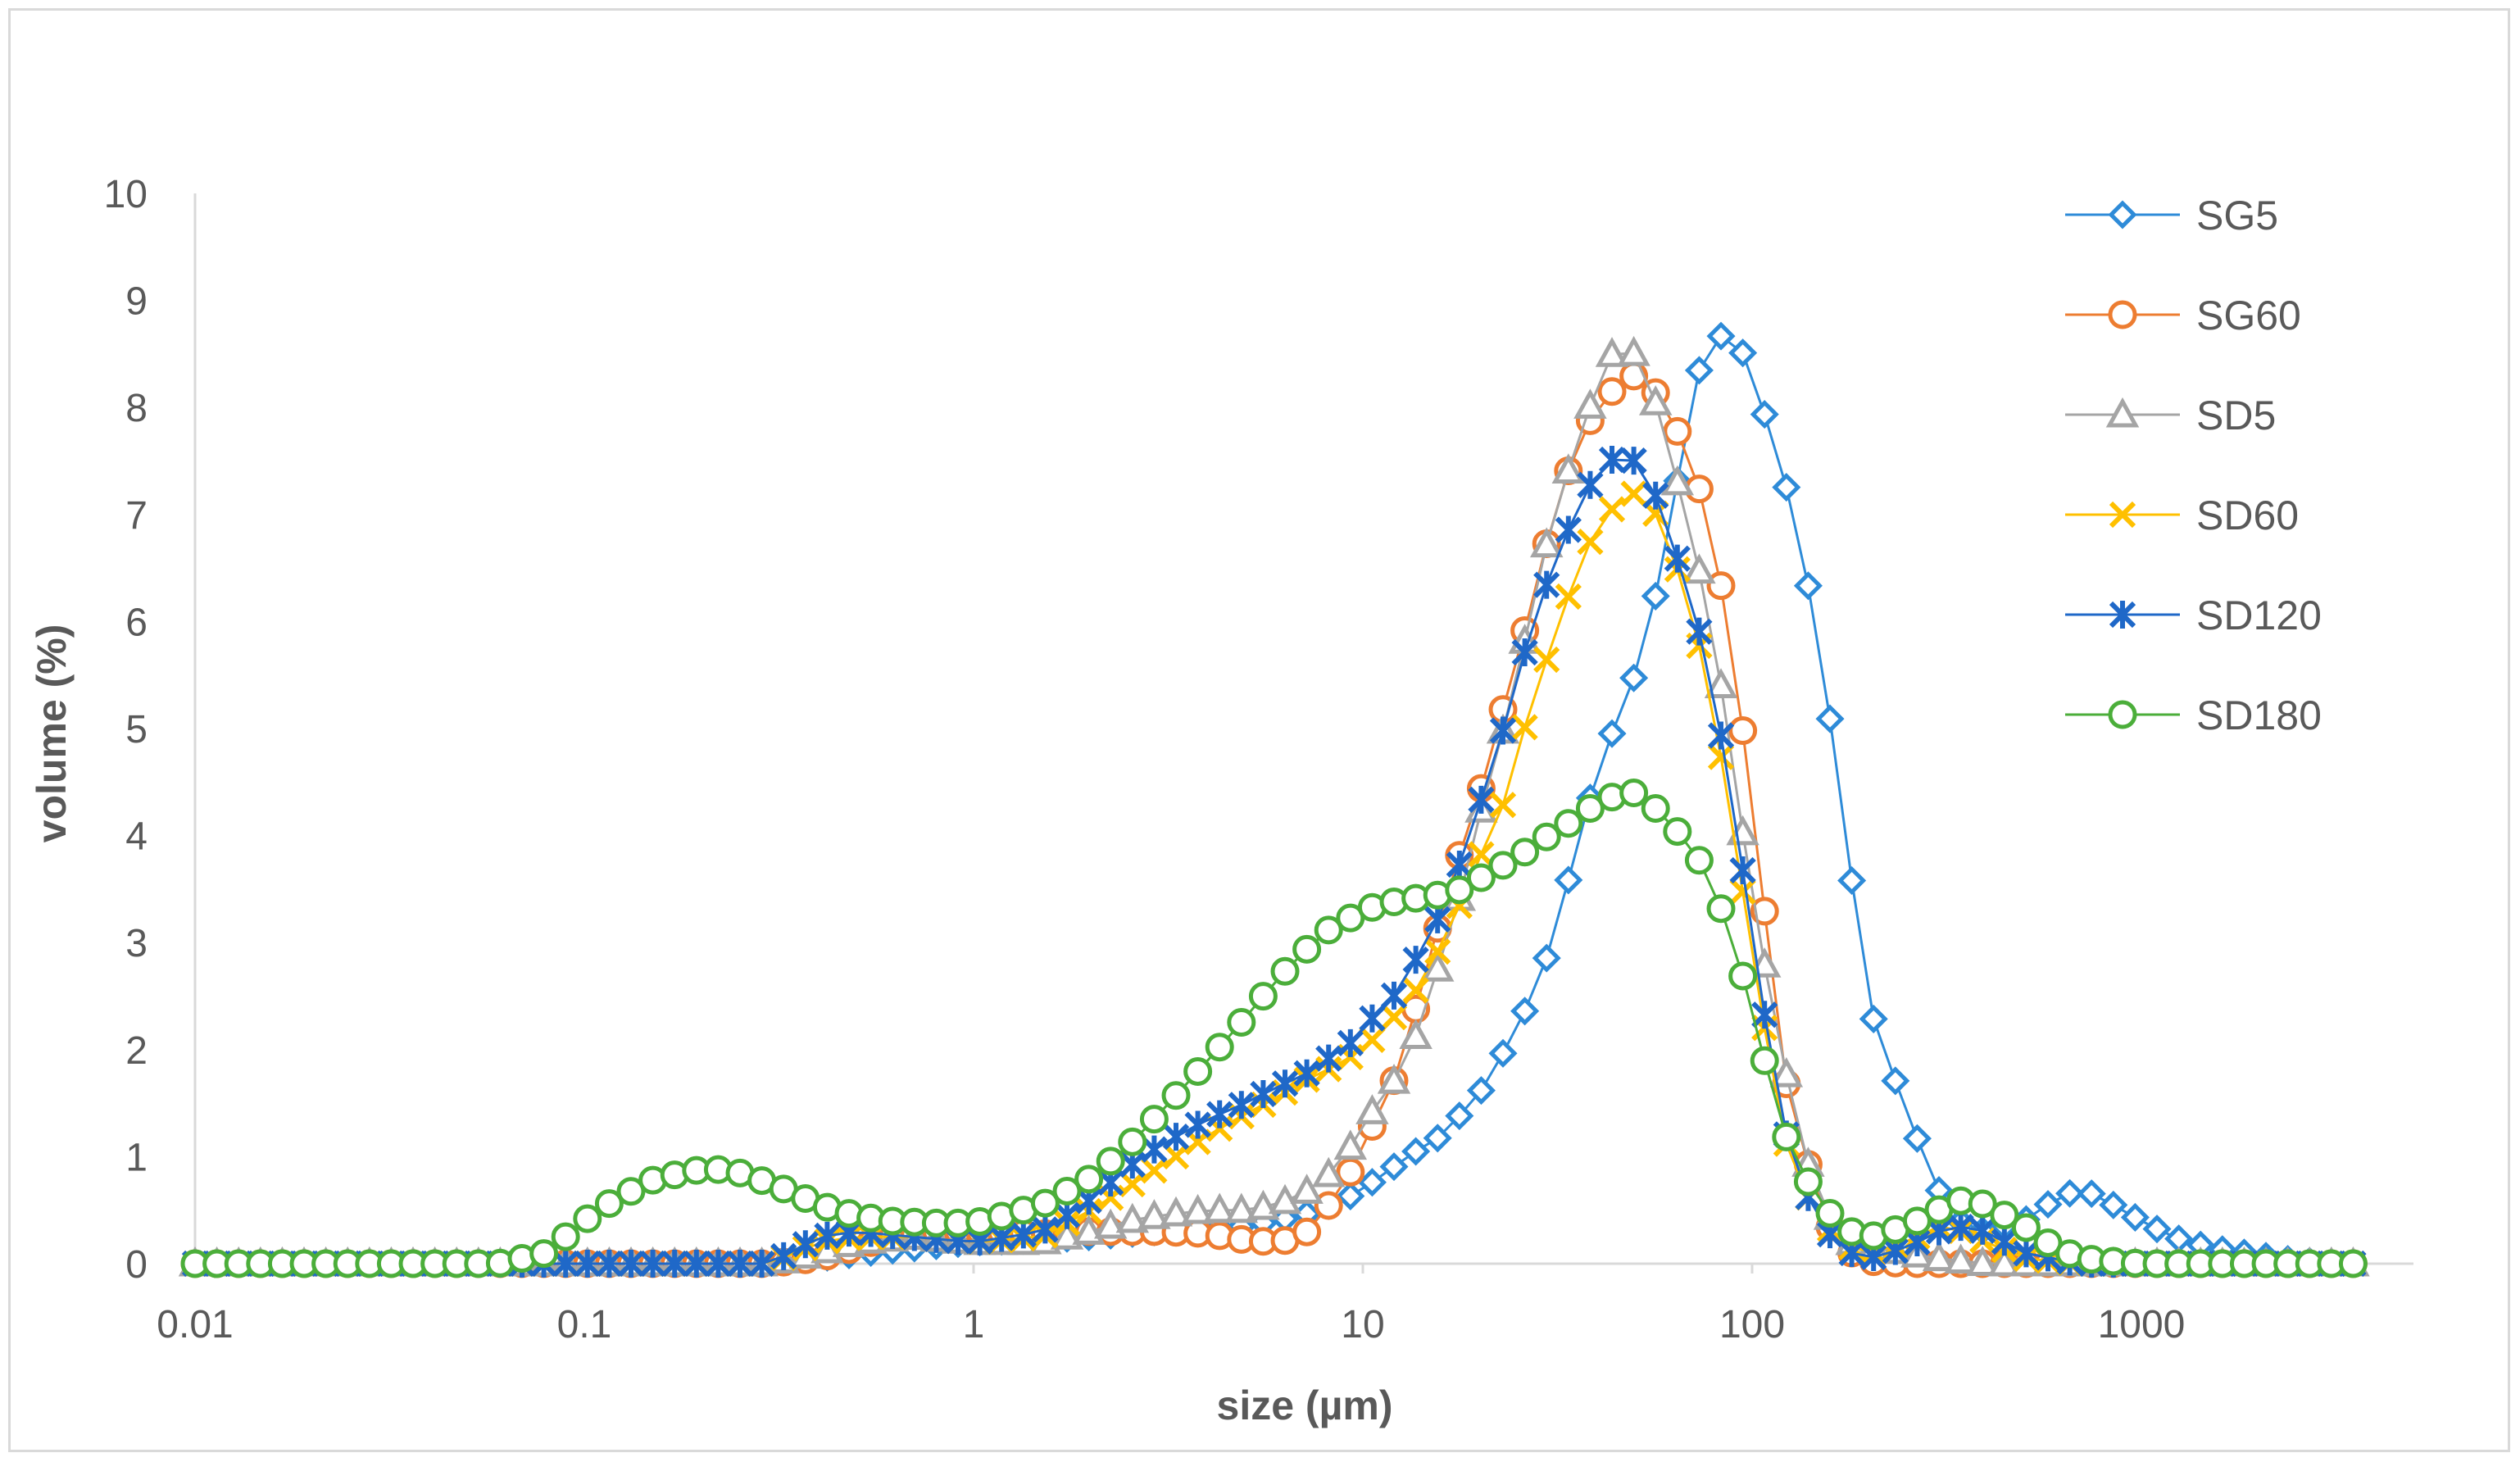 The width and height of the screenshot is (2520, 1462). What do you see at coordinates (2259, 715) in the screenshot?
I see `legend-label-sd180: SD180` at bounding box center [2259, 715].